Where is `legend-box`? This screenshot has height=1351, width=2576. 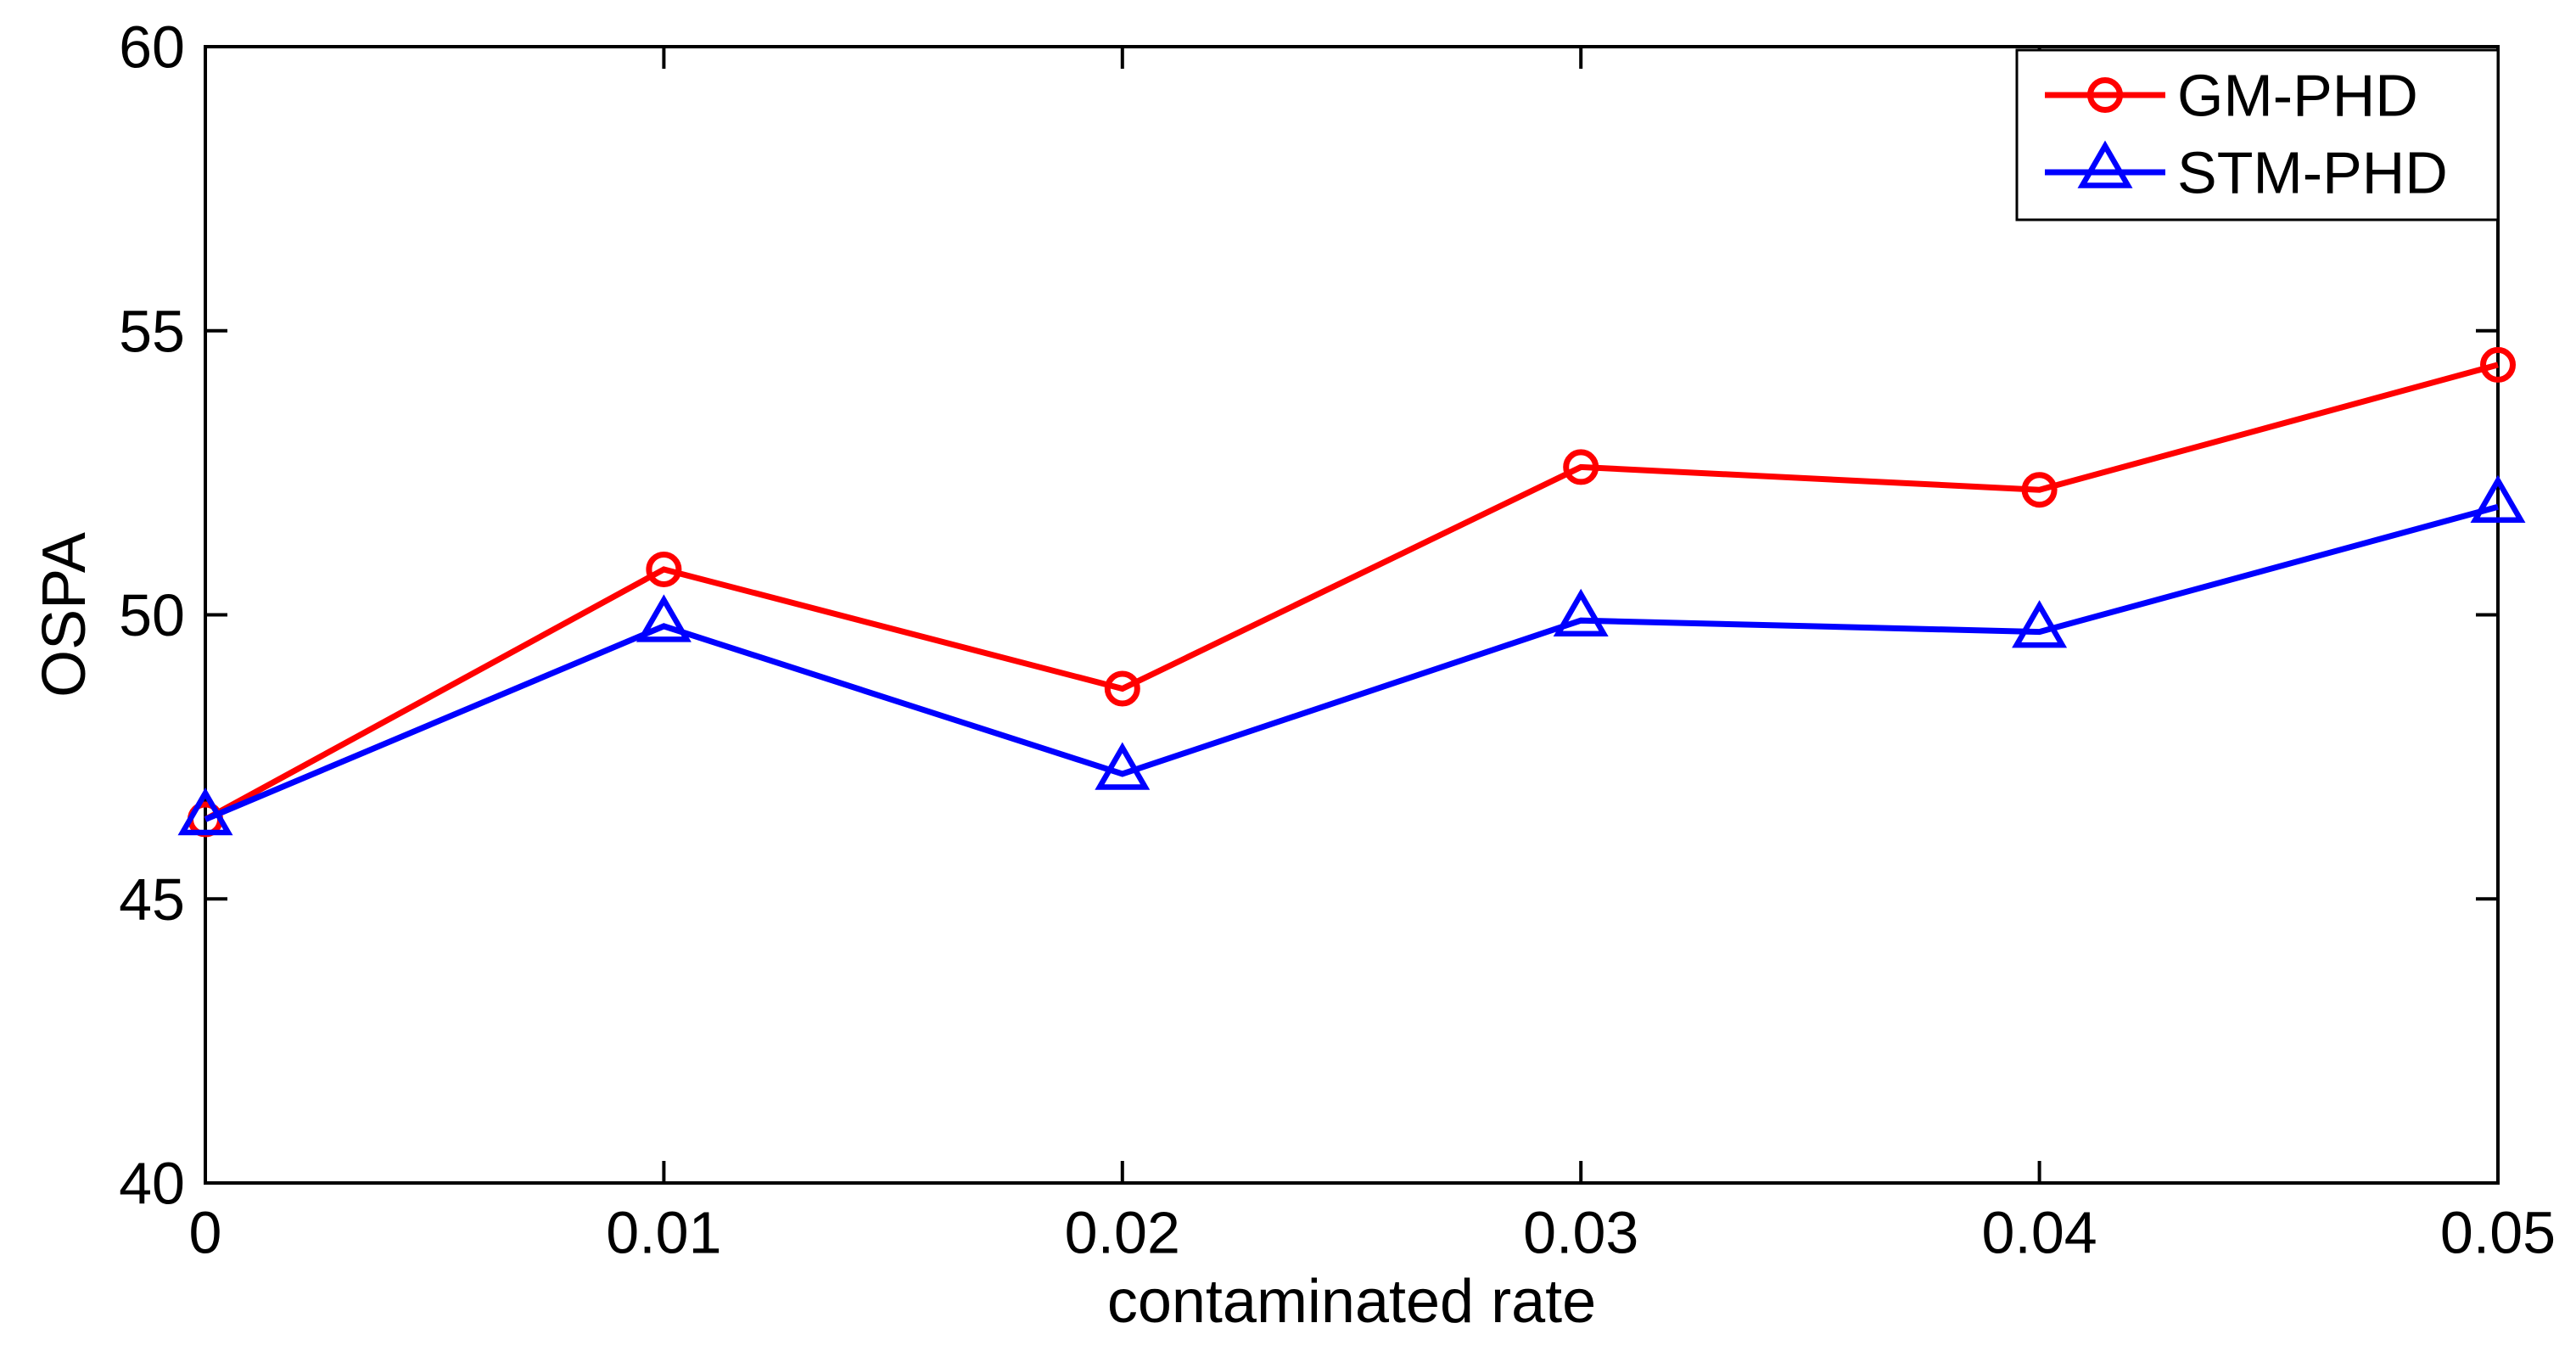
legend-box is located at coordinates (2257, 135).